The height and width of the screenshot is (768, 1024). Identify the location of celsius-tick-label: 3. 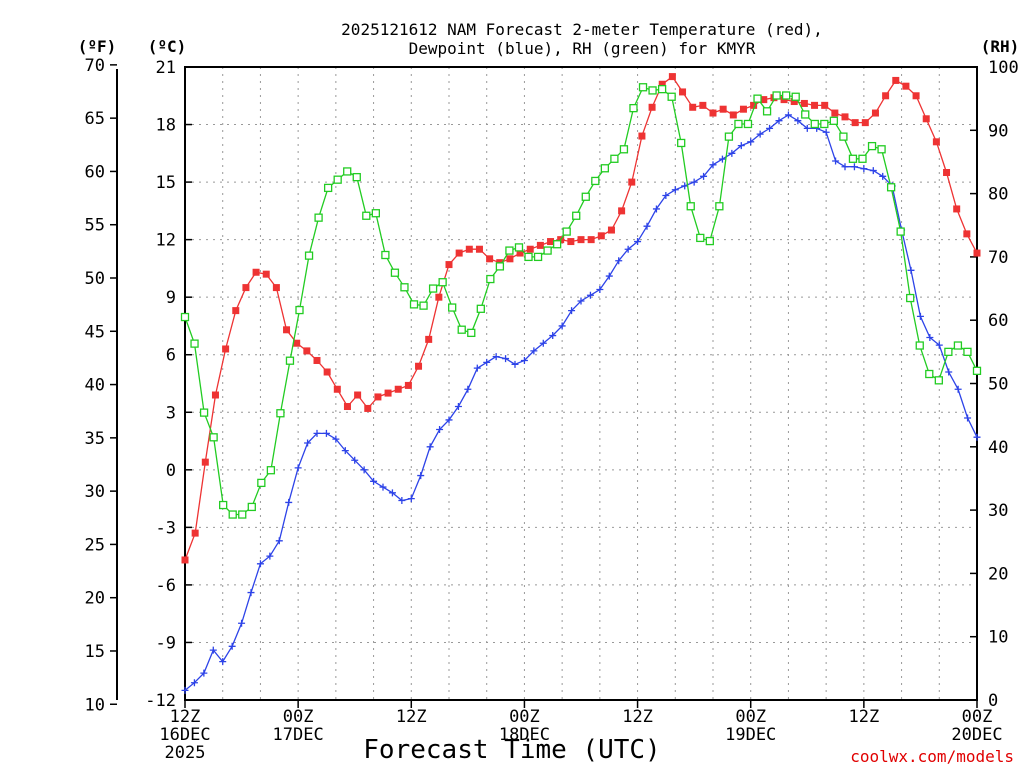
(171, 413).